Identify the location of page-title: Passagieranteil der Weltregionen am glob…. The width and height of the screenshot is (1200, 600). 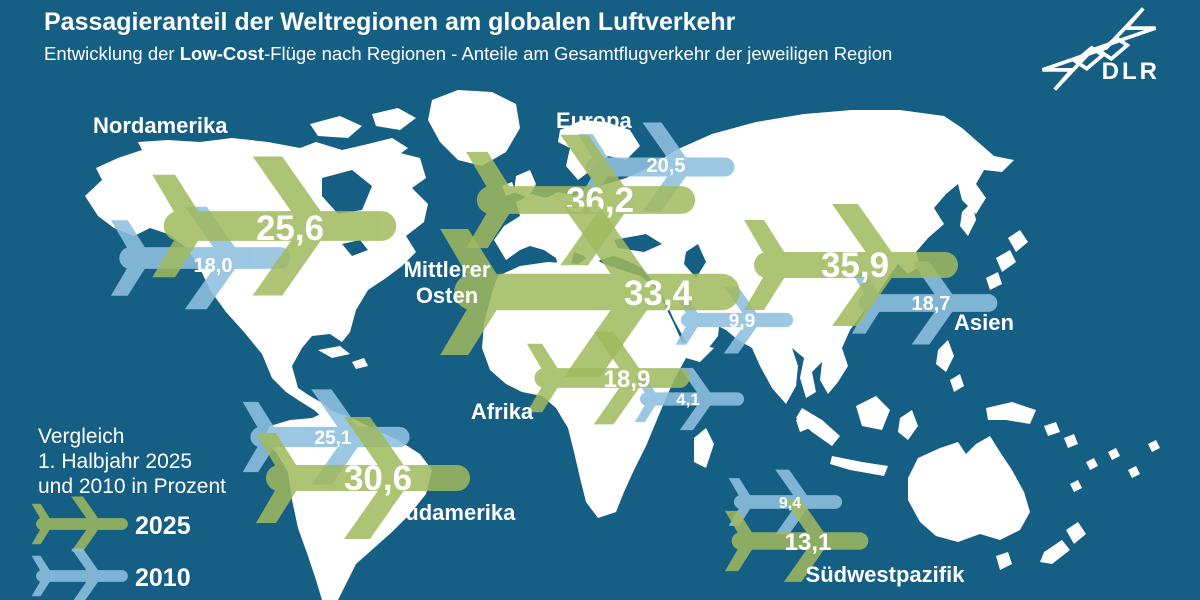
(390, 22).